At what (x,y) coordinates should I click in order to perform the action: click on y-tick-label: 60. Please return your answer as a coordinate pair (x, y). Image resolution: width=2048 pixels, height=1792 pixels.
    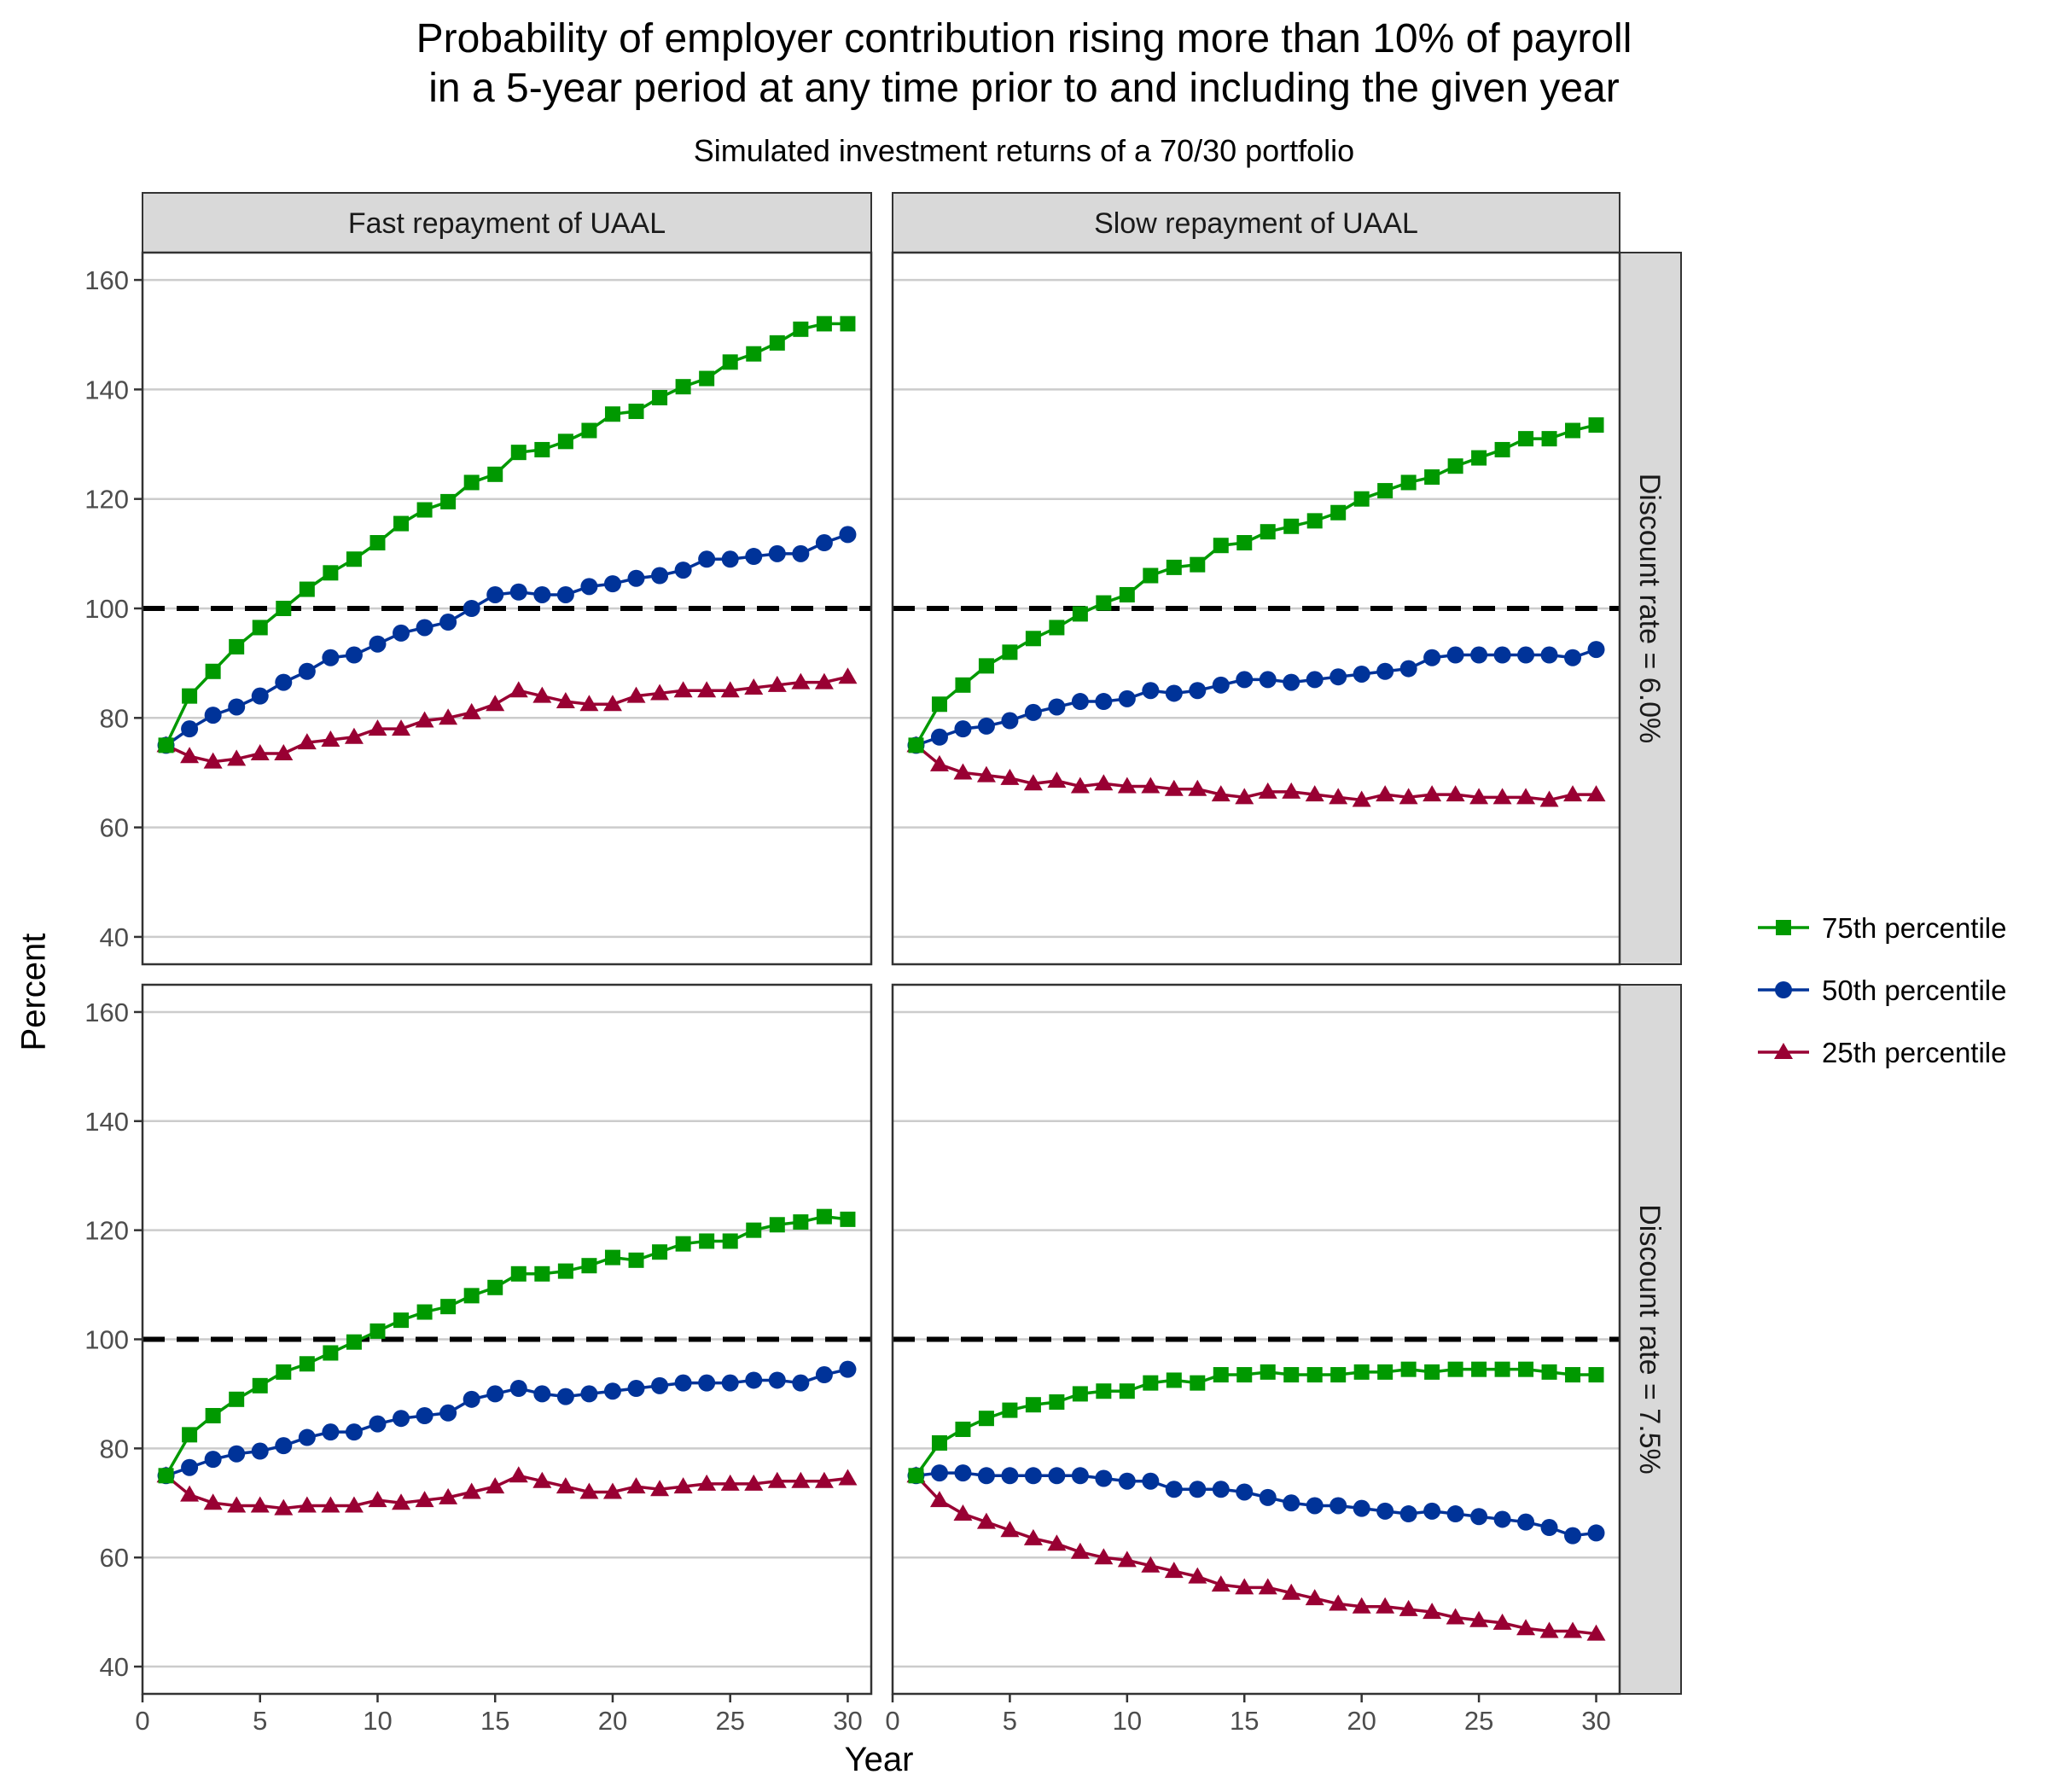
    Looking at the image, I should click on (115, 1558).